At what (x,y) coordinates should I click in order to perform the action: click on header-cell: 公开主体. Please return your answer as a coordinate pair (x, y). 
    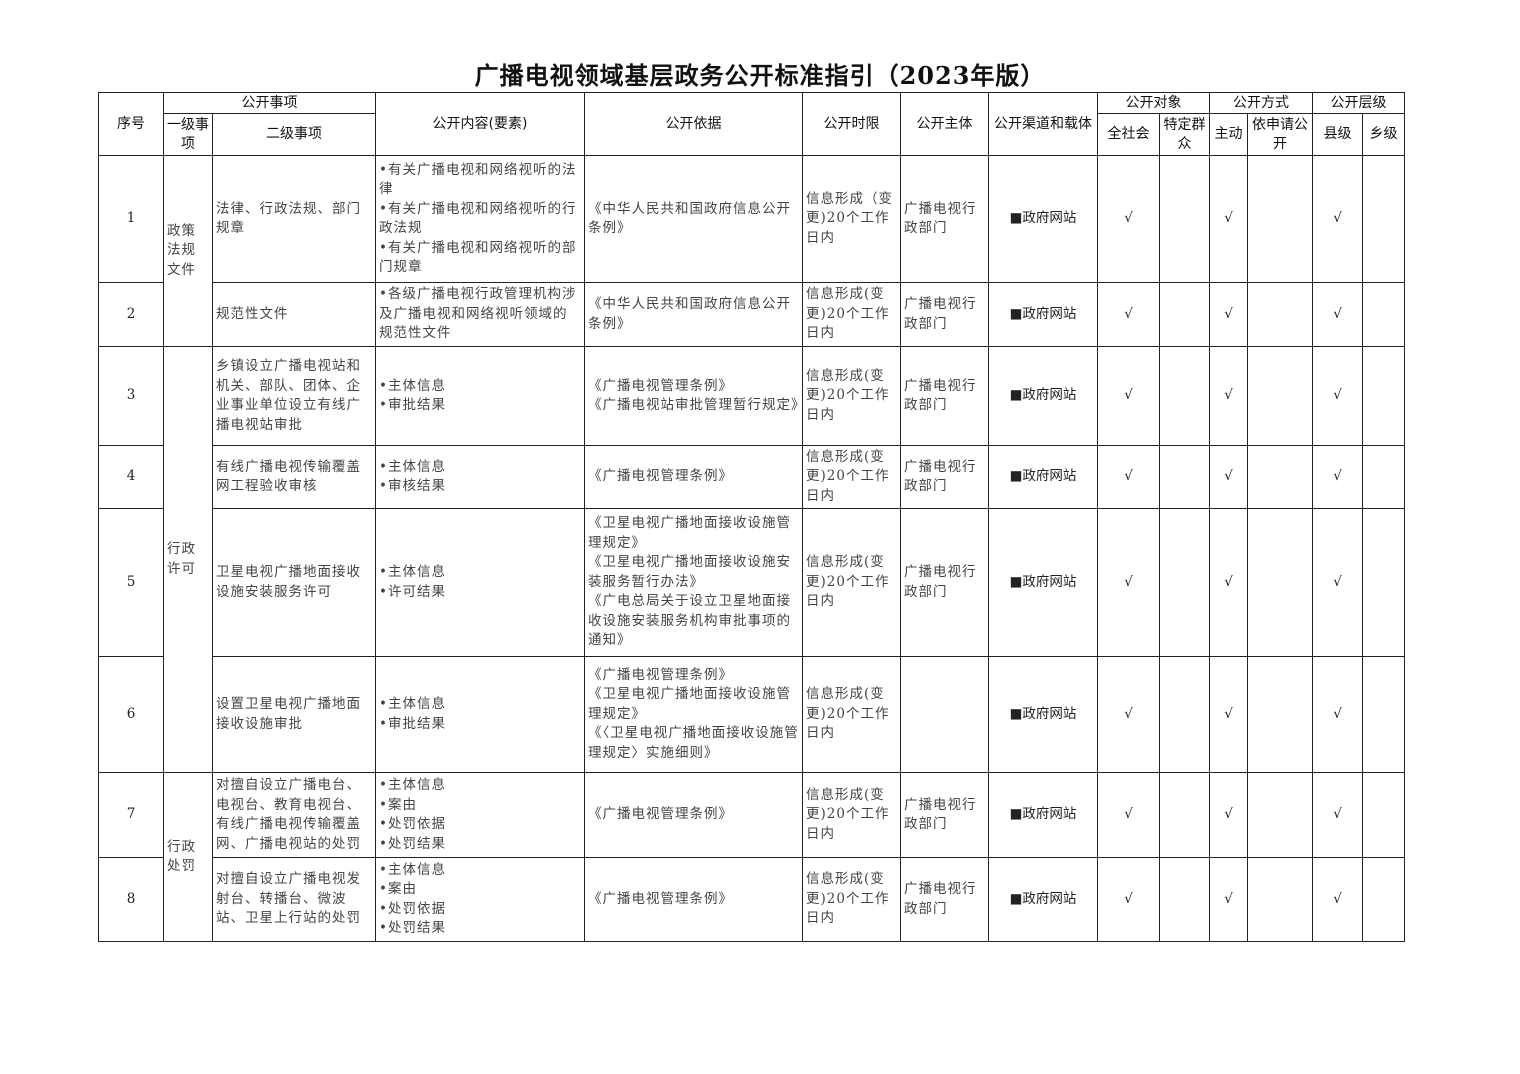
    Looking at the image, I should click on (944, 124).